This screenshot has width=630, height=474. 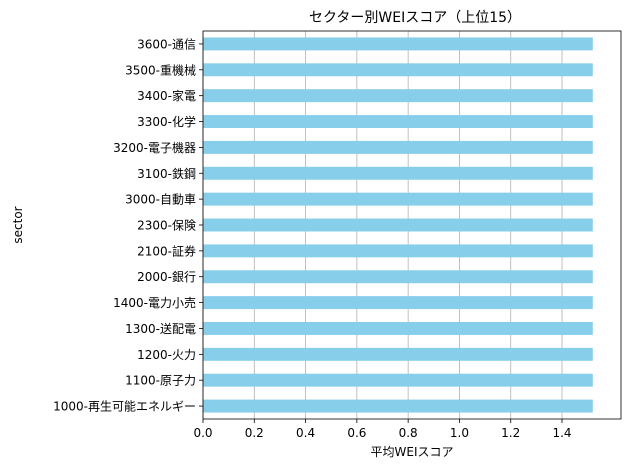 I want to click on y-tick-label: 1000-再生可能エネルギー, so click(x=124, y=407).